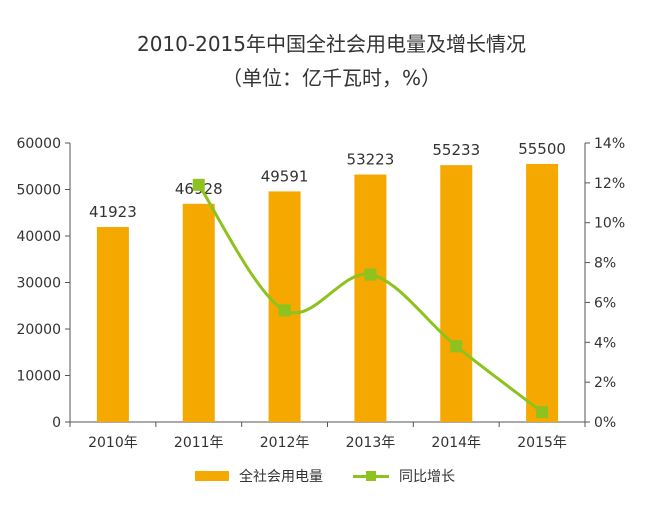 The image size is (663, 507). Describe the element at coordinates (113, 212) in the screenshot. I see `bar-data-label: 41923` at that location.